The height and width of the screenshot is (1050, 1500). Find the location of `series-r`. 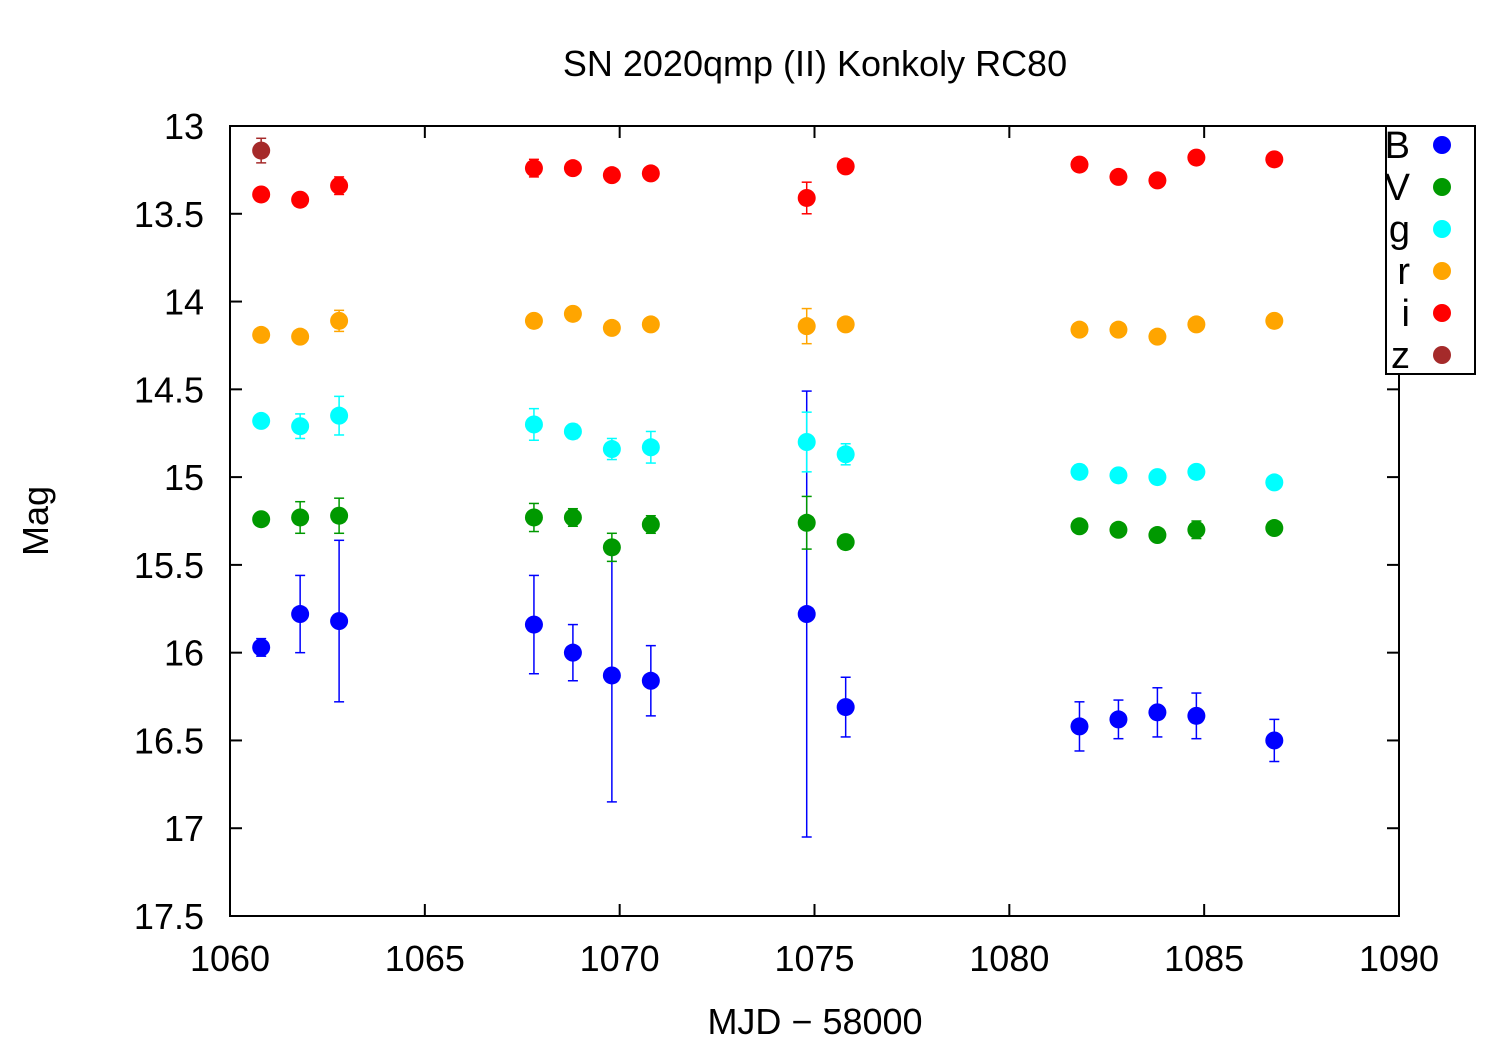

series-r is located at coordinates (768, 325).